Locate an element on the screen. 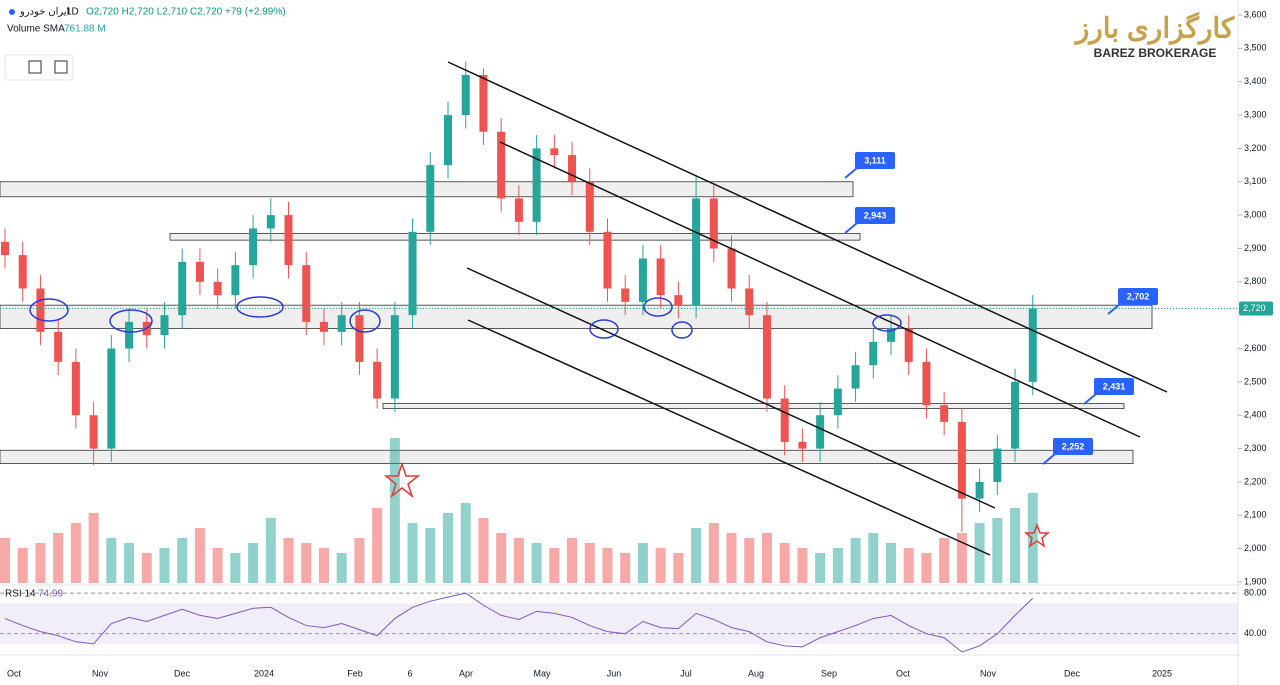  toolbar is located at coordinates (39, 67).